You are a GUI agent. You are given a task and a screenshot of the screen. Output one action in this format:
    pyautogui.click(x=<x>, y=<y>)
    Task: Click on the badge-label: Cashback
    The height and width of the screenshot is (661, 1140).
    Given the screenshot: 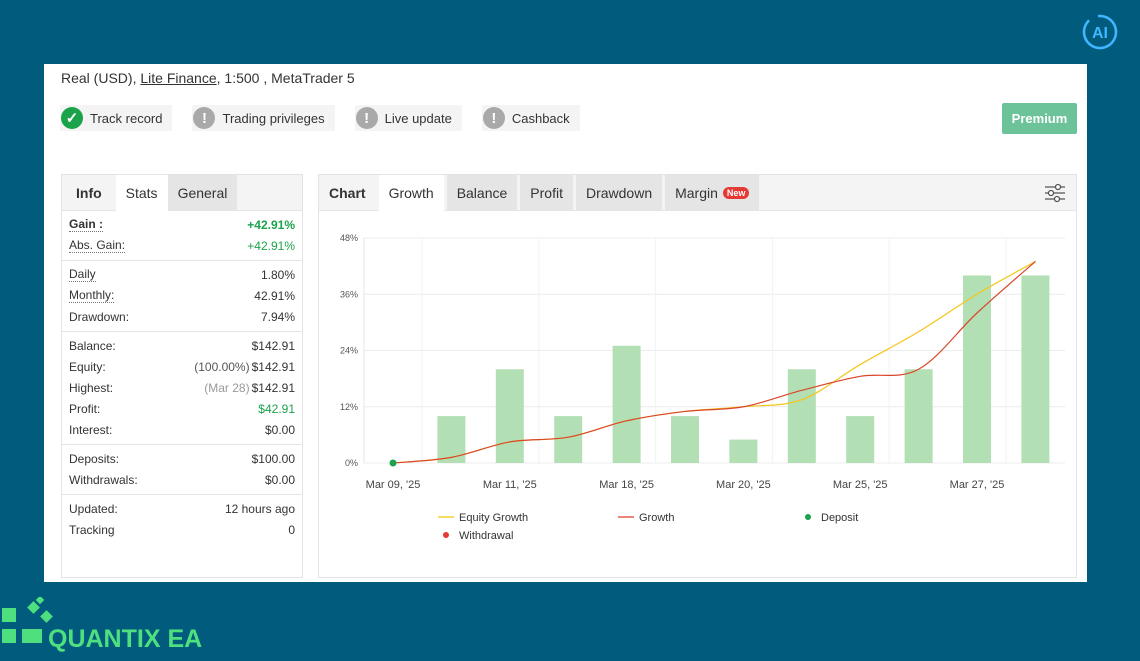 What is the action you would take?
    pyautogui.click(x=540, y=118)
    